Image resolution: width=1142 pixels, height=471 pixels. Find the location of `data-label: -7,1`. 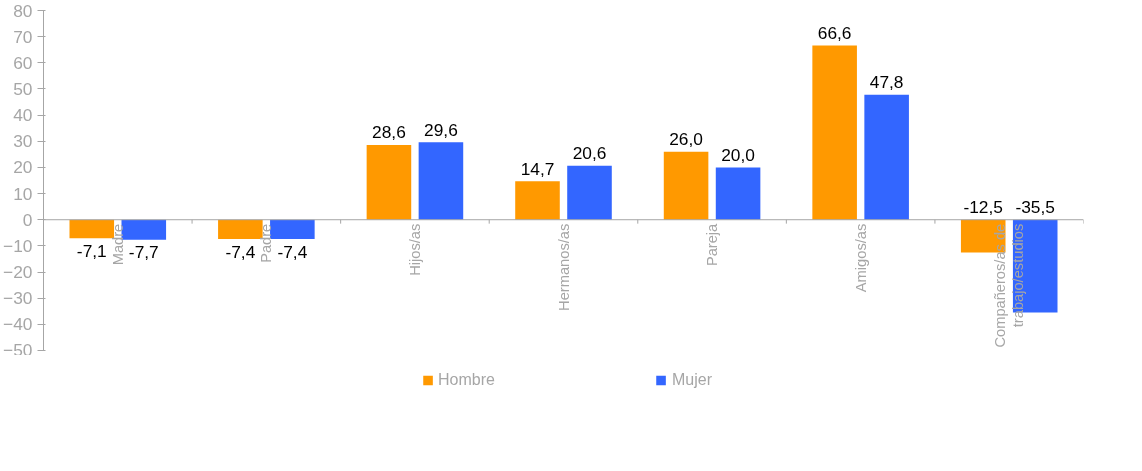

data-label: -7,1 is located at coordinates (91, 250).